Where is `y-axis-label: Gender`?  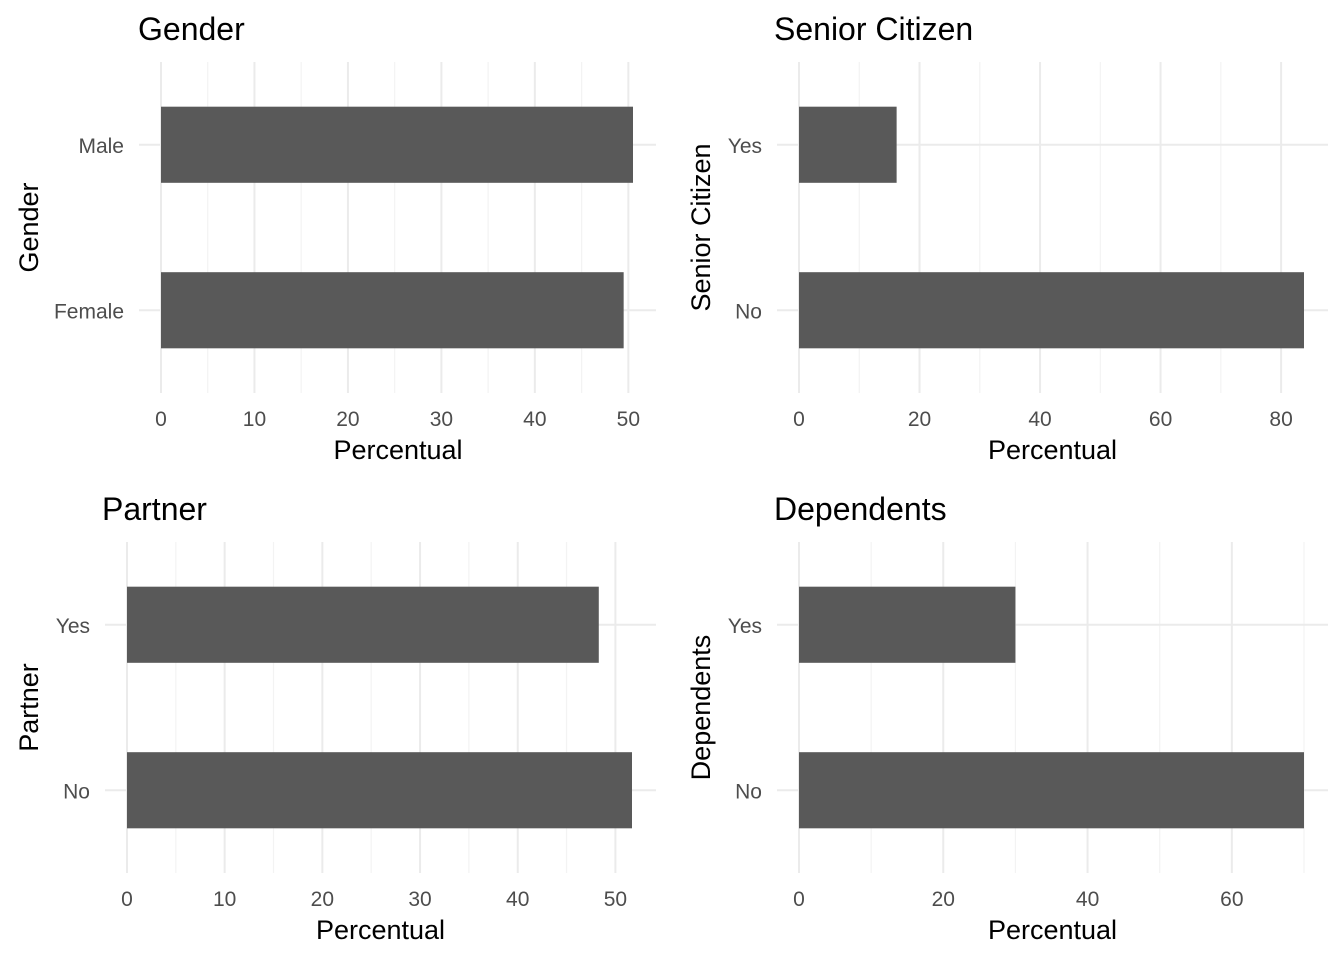
y-axis-label: Gender is located at coordinates (29, 227).